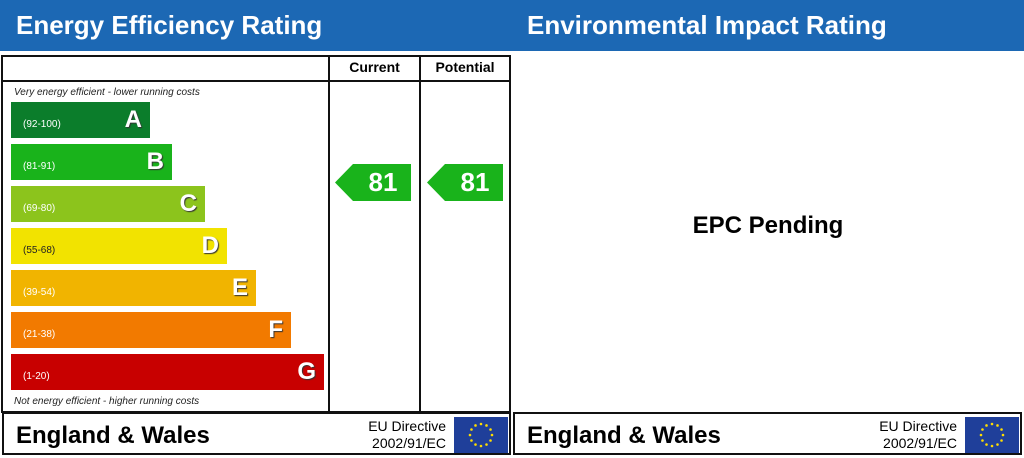 The height and width of the screenshot is (458, 1024). What do you see at coordinates (256, 81) in the screenshot?
I see `header-divider` at bounding box center [256, 81].